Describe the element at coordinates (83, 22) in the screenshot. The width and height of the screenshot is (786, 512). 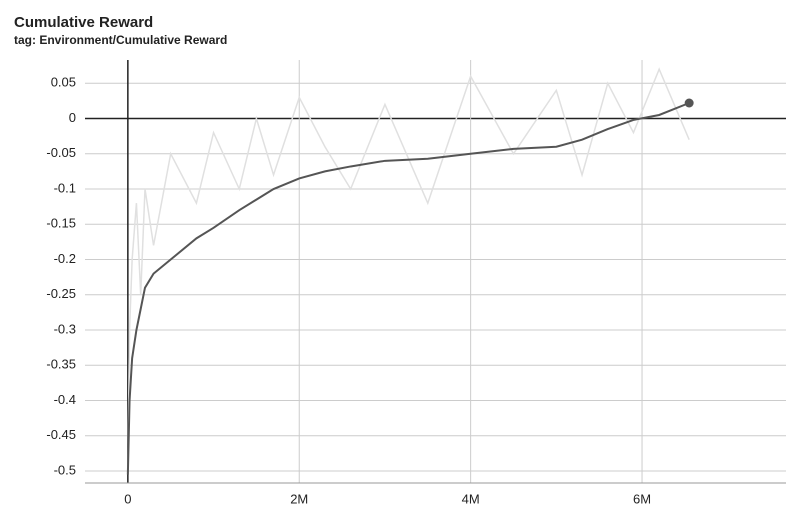
I see `chart-title: Cumulative Reward` at that location.